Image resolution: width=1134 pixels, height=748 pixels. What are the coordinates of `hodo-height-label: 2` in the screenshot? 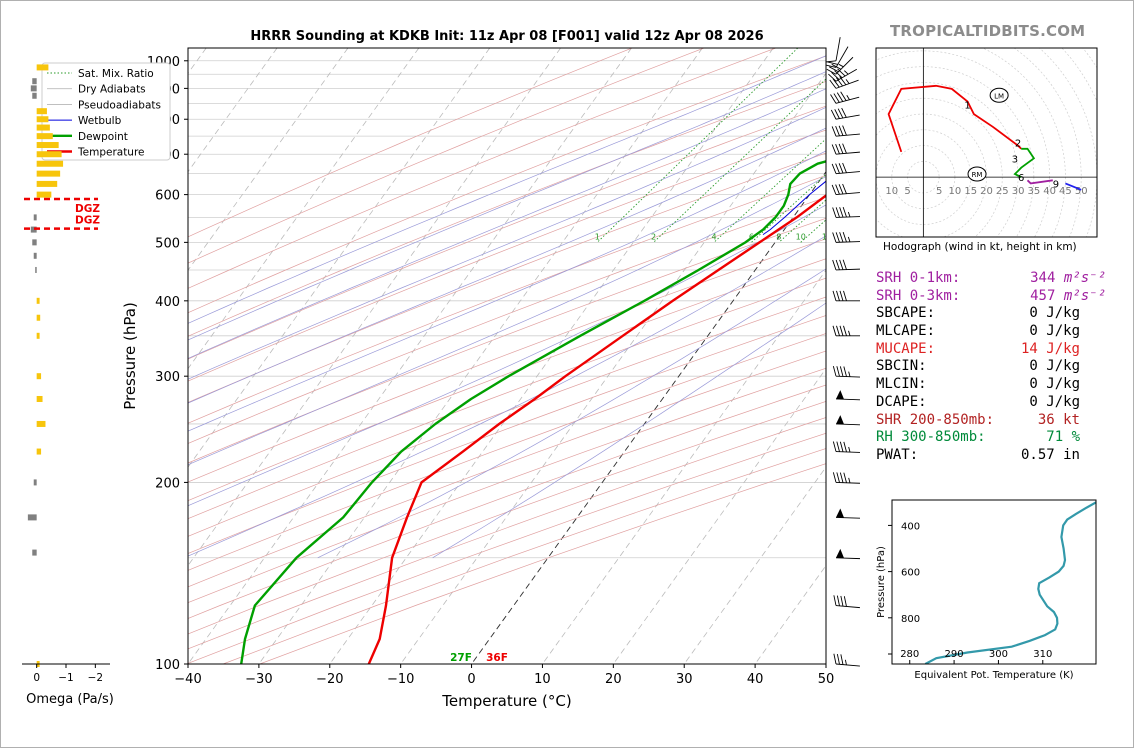 It's located at (1018, 144).